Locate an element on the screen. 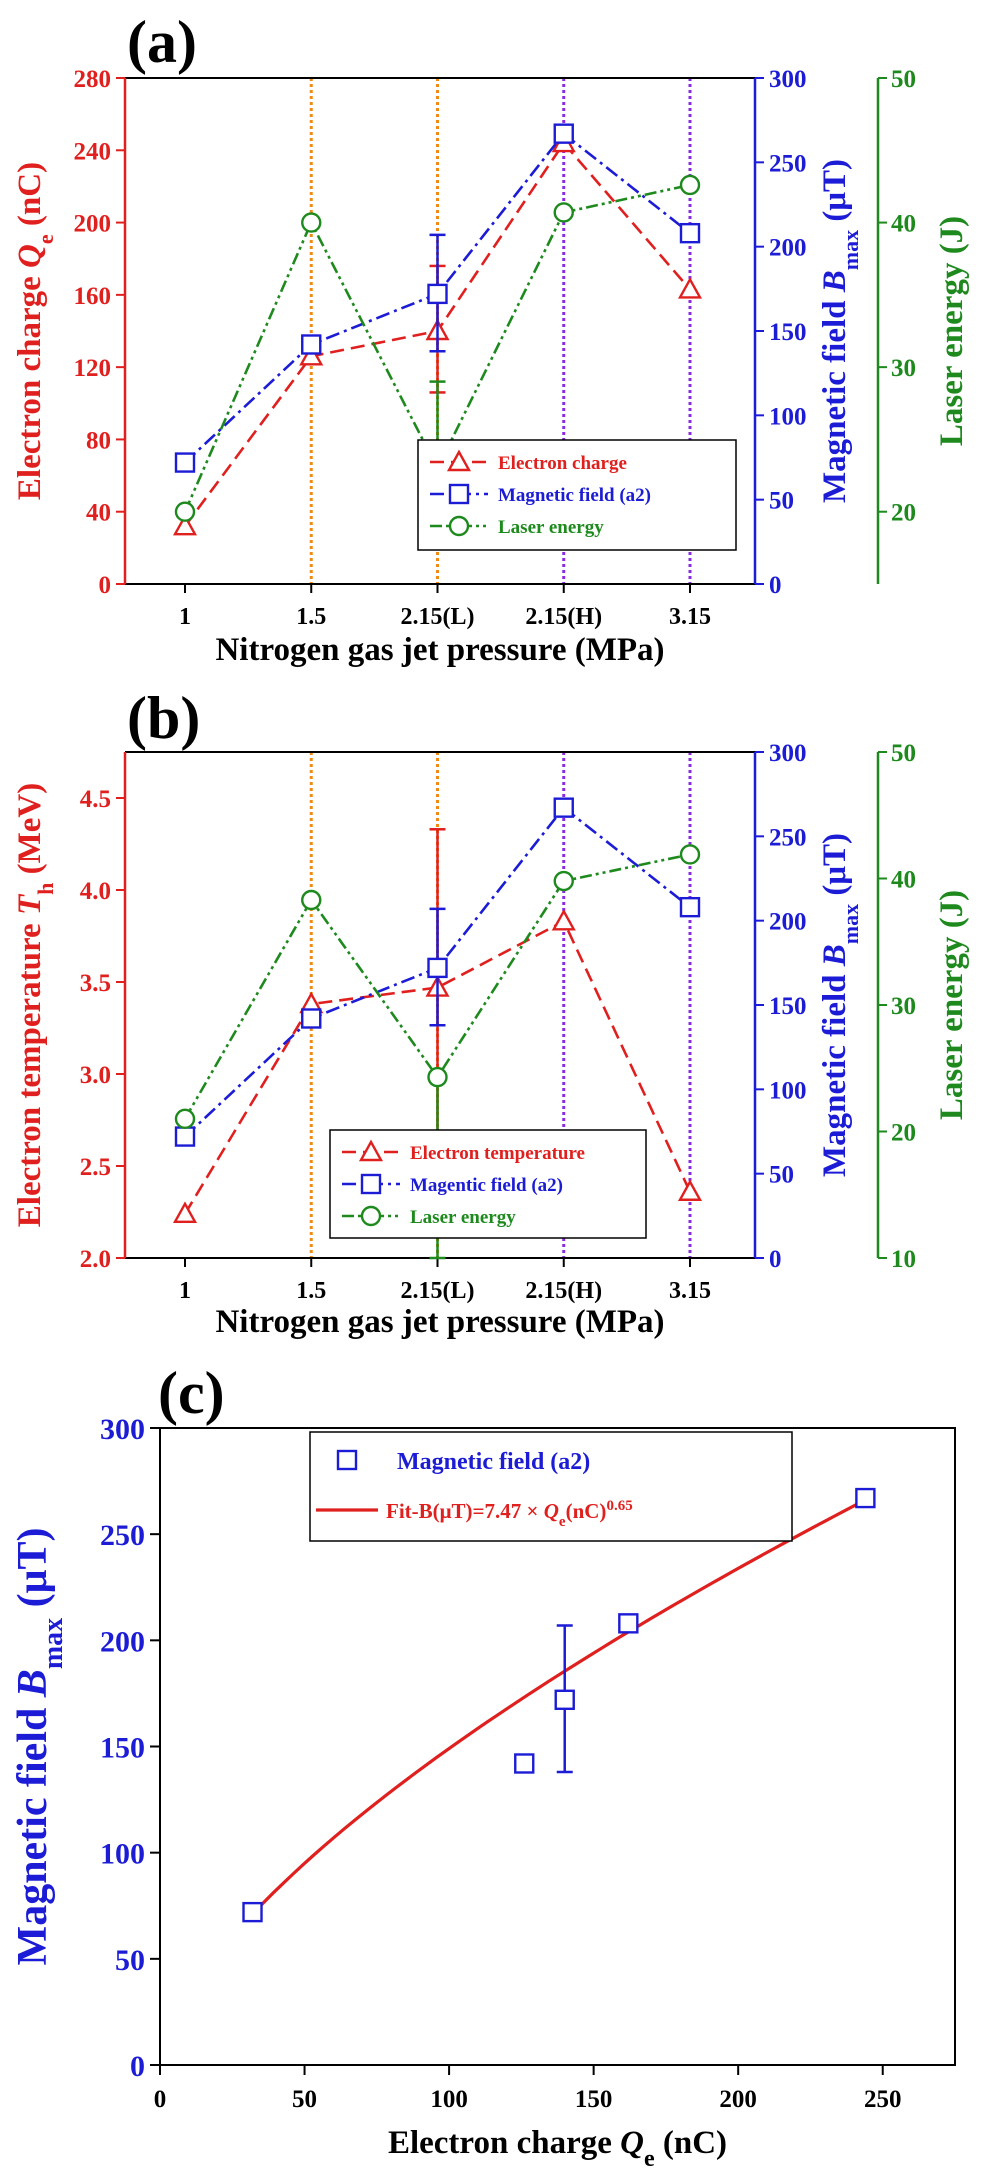  panel-label: (b) is located at coordinates (163, 718).